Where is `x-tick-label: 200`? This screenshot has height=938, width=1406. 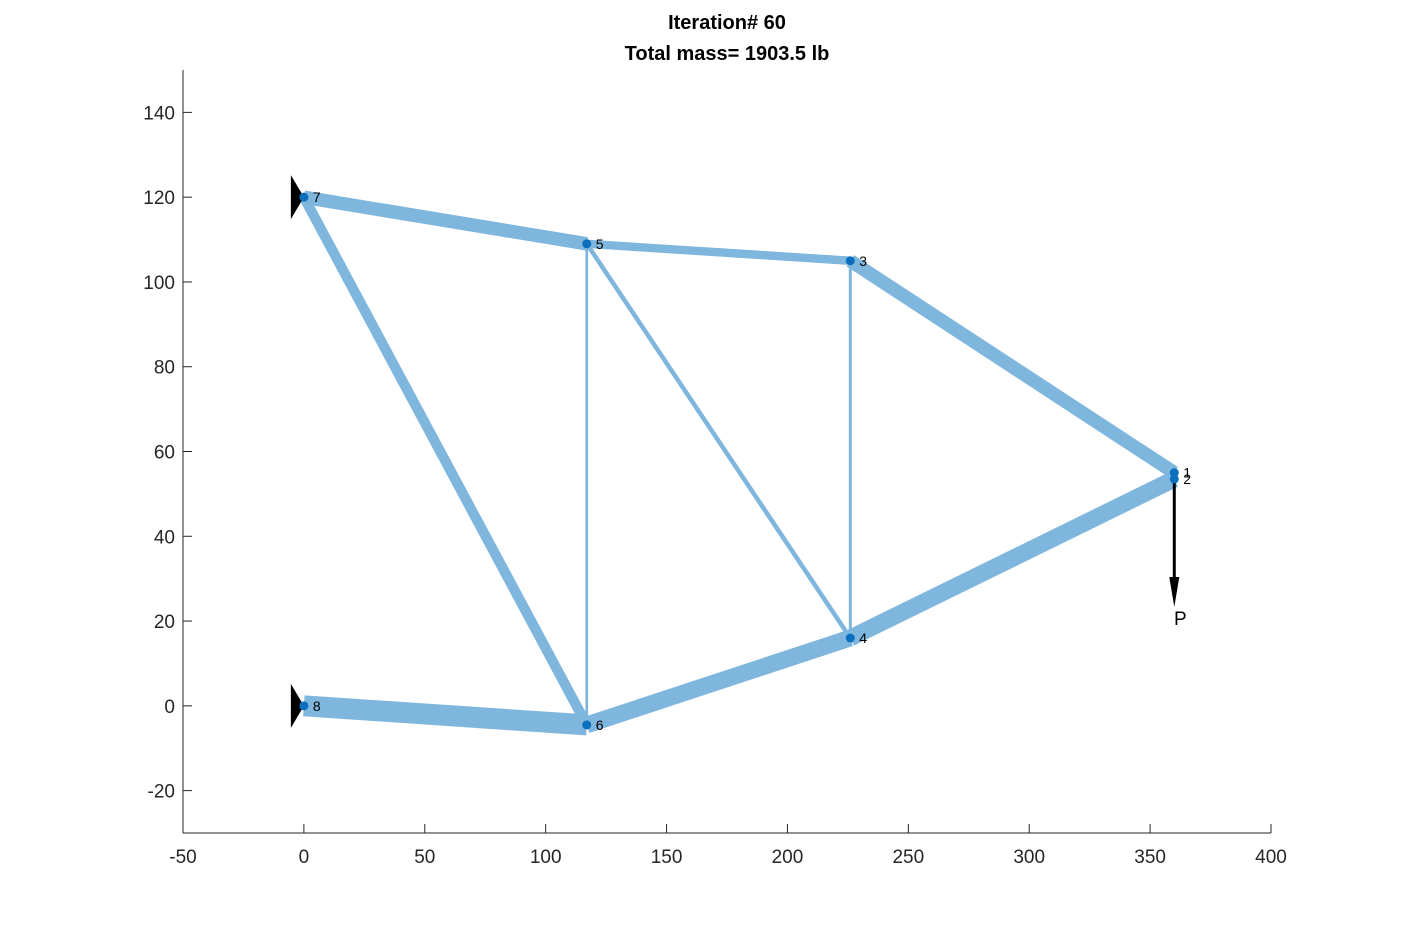
x-tick-label: 200 is located at coordinates (788, 857).